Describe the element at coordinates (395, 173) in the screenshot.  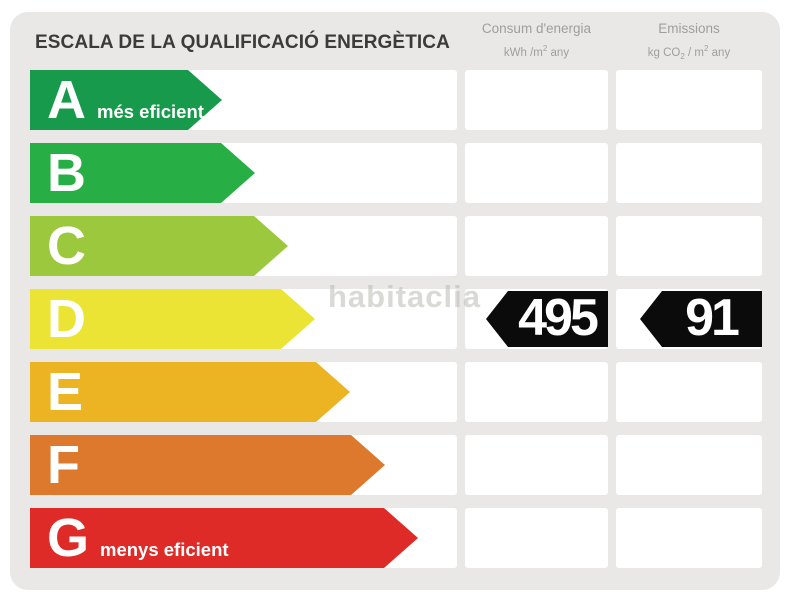
I see `rating-row-b: B` at that location.